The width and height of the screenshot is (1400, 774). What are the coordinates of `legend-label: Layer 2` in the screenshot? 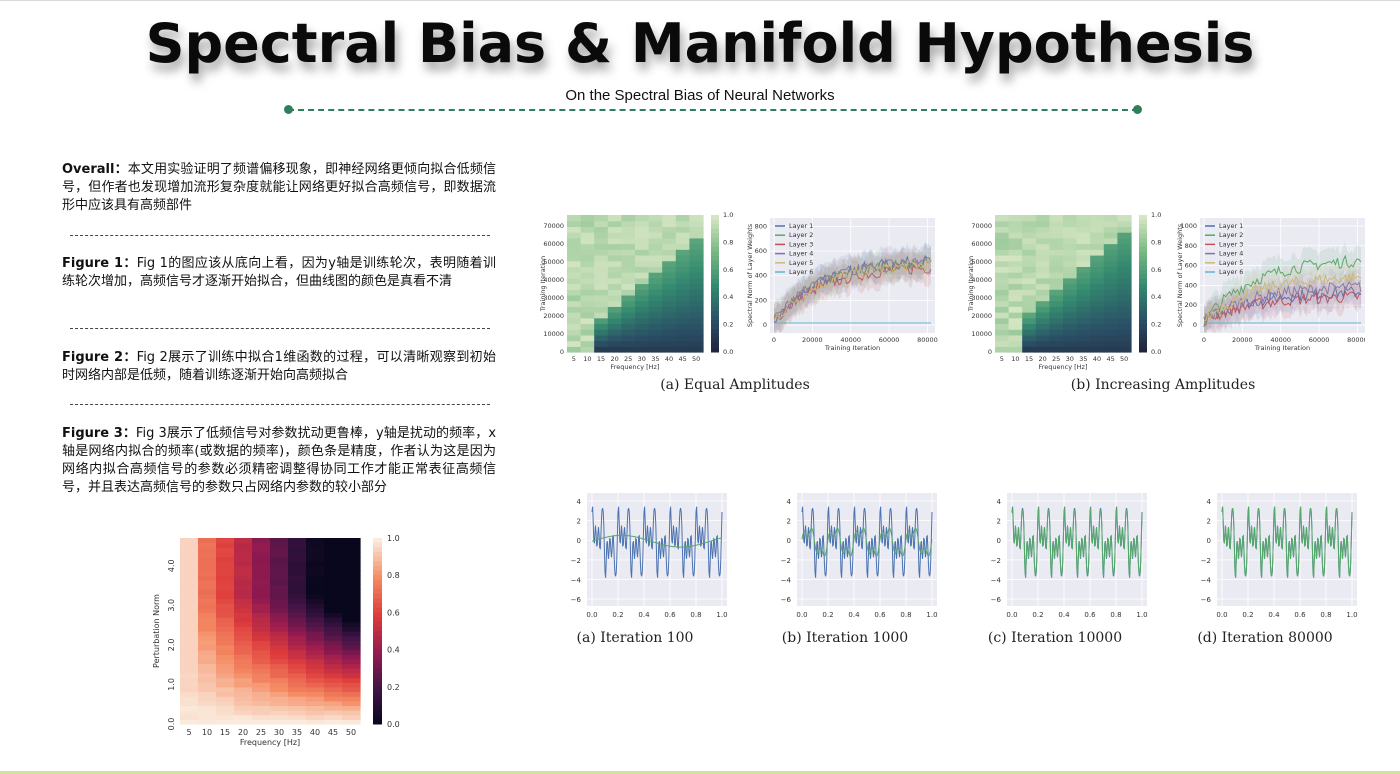 It's located at (801, 235).